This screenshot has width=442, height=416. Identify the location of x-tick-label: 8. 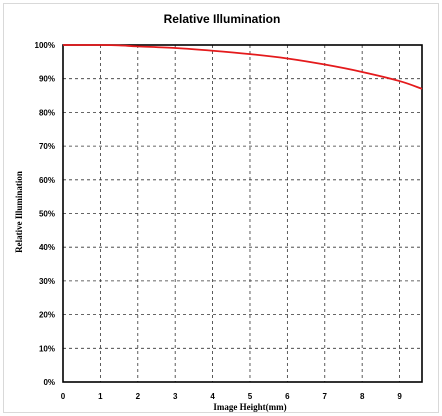
(362, 396).